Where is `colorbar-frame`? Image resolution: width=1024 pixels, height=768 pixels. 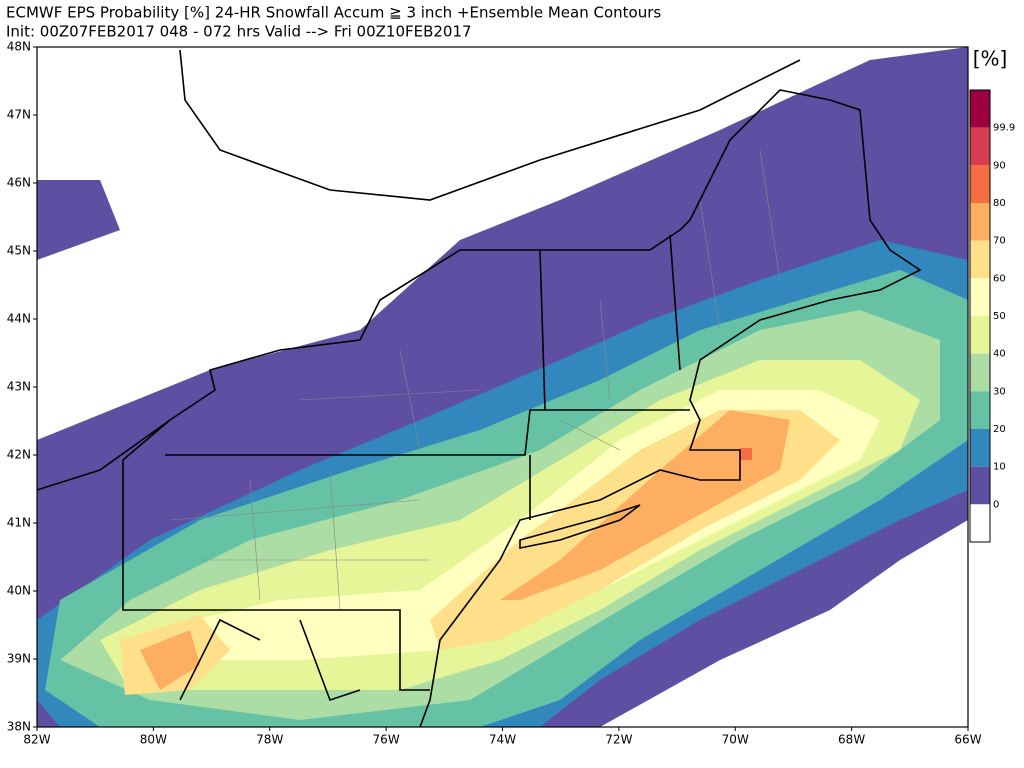
colorbar-frame is located at coordinates (980, 316).